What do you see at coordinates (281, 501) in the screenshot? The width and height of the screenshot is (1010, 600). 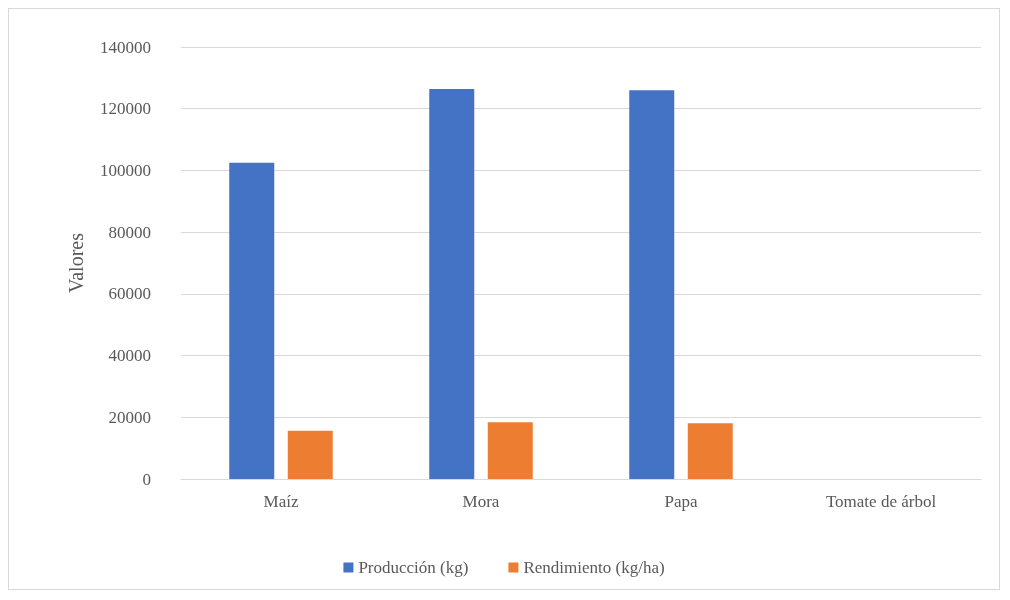 I see `x-tick-label: Maíz` at bounding box center [281, 501].